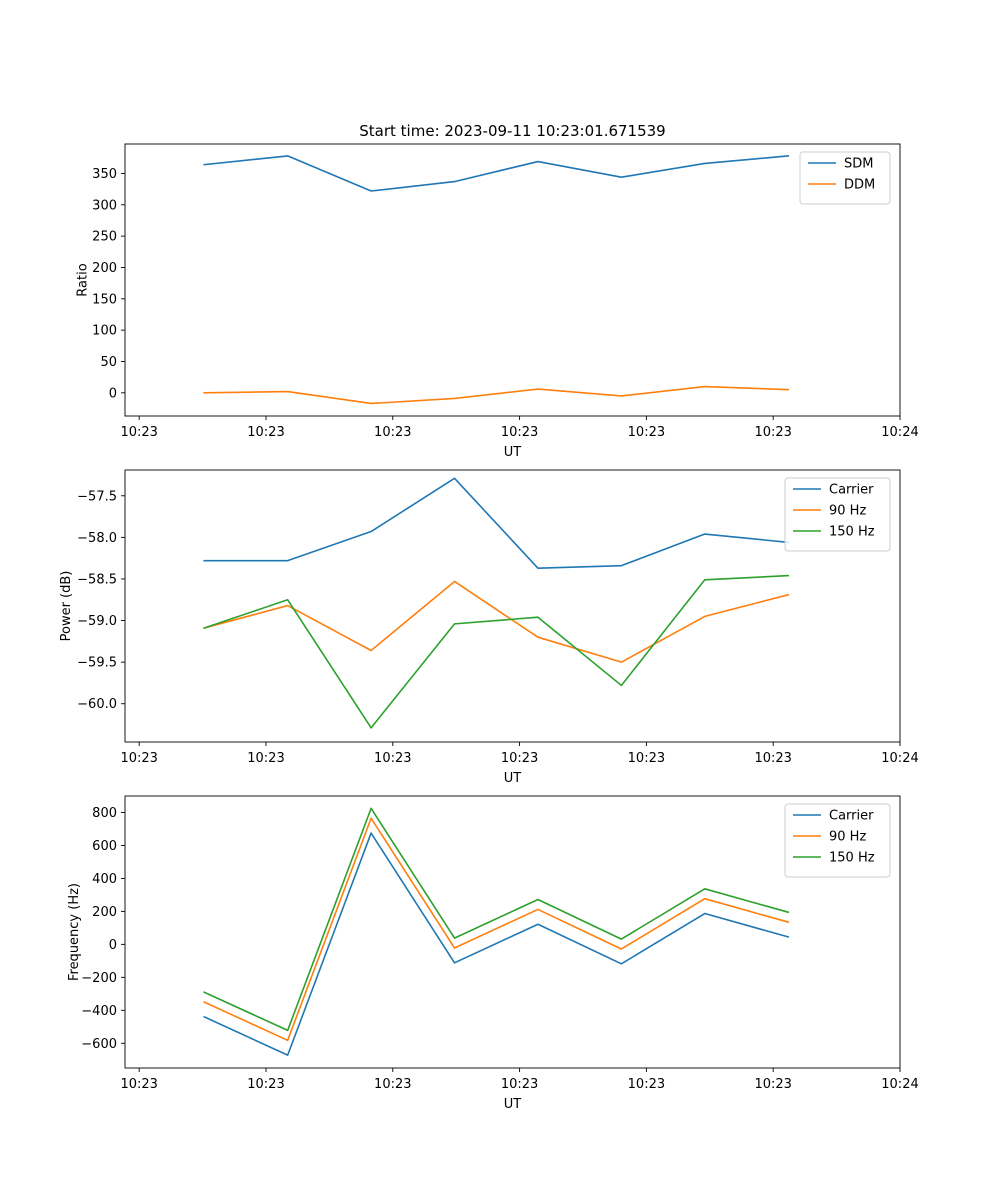 The image size is (1000, 1200). What do you see at coordinates (108, 362) in the screenshot?
I see `y-tick-label: 50` at bounding box center [108, 362].